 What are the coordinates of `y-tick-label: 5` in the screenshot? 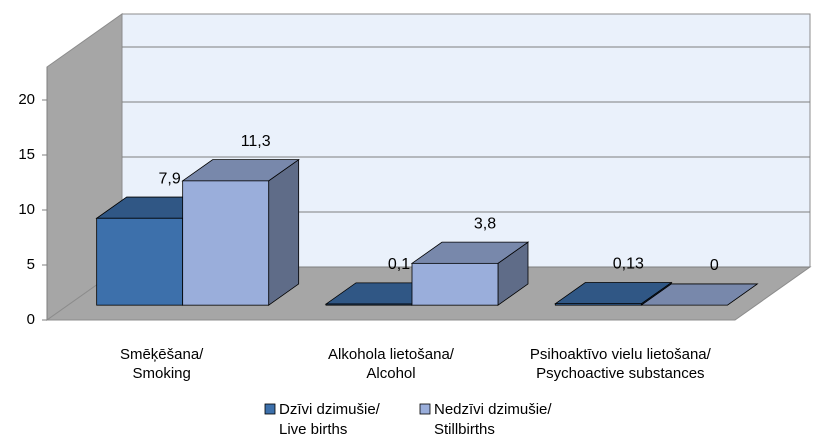 It's located at (31, 264).